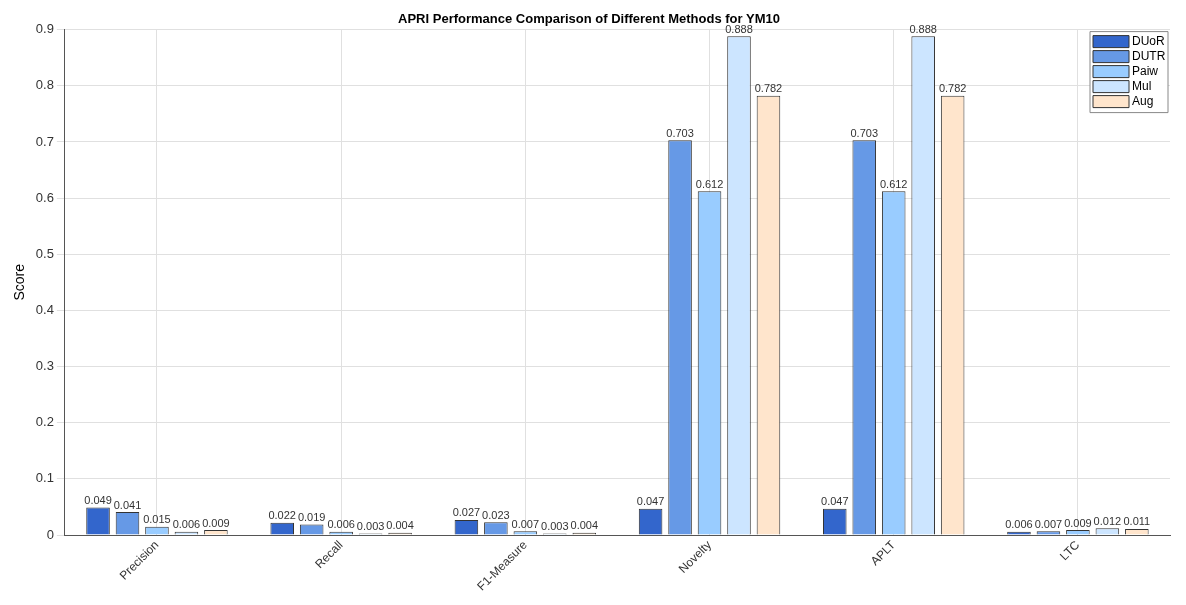 The height and width of the screenshot is (605, 1186). What do you see at coordinates (44, 141) in the screenshot?
I see `y-tick-label: 0.7` at bounding box center [44, 141].